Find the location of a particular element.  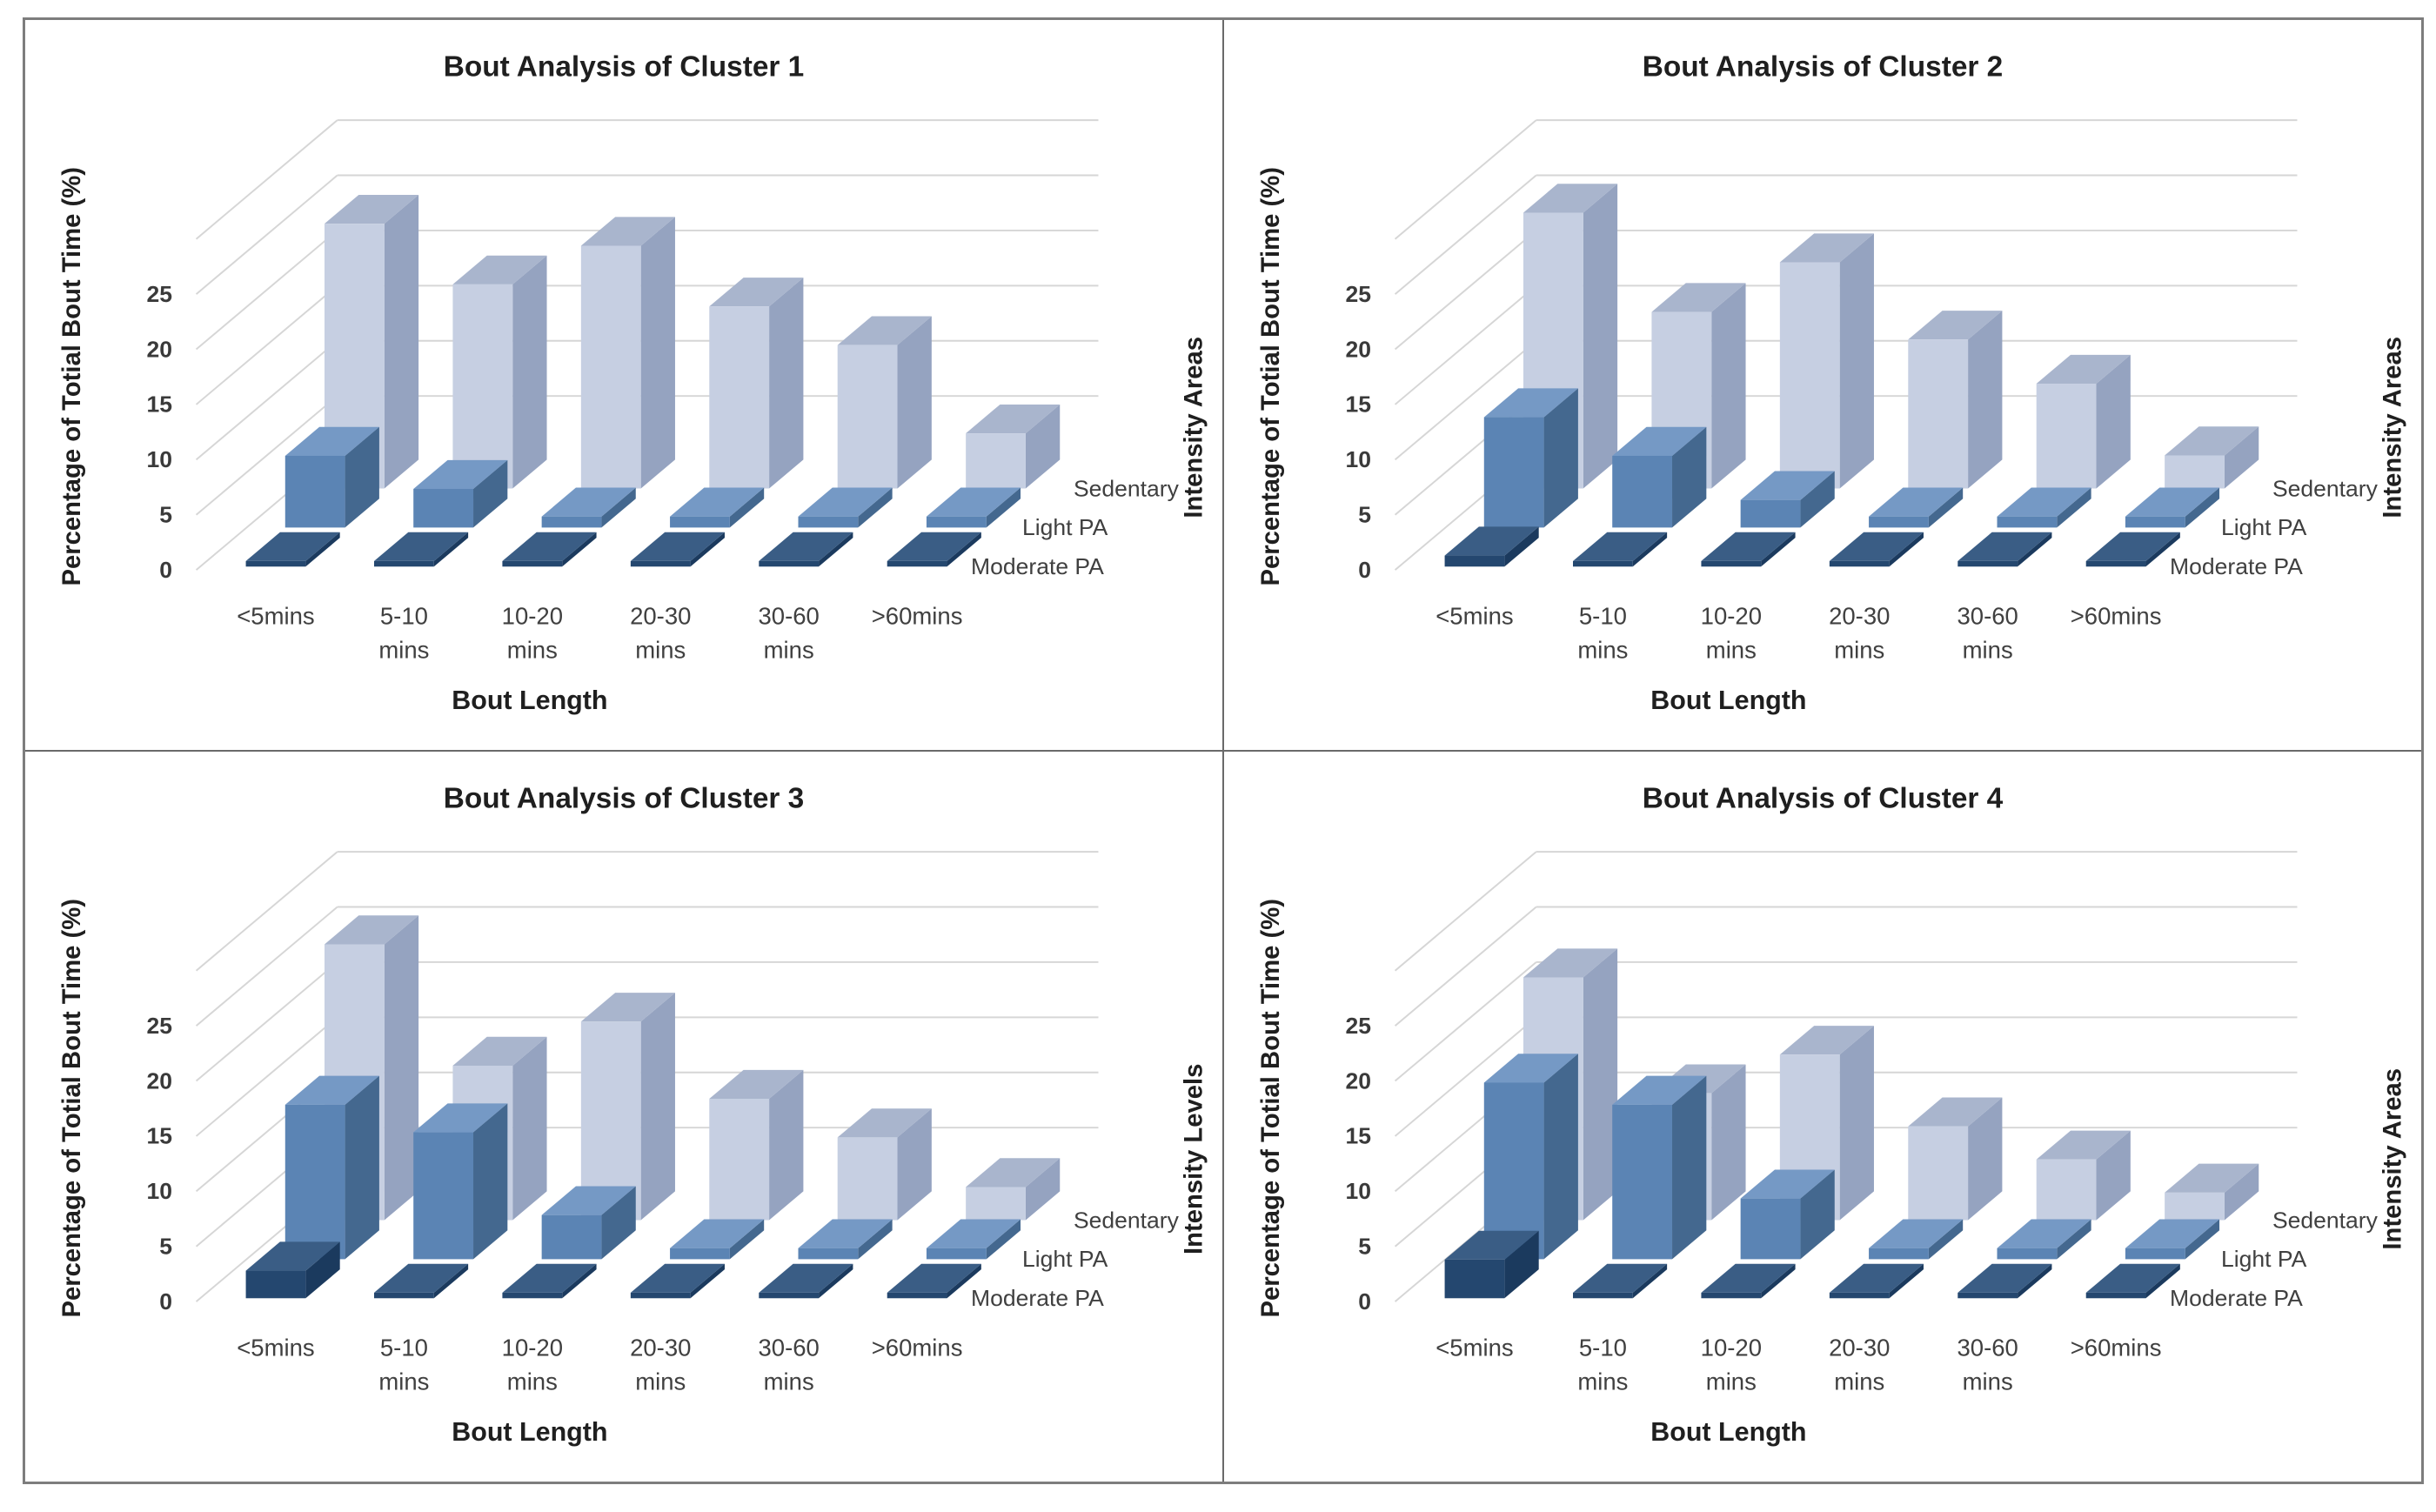

series-label: Sedentary is located at coordinates (1127, 1220).